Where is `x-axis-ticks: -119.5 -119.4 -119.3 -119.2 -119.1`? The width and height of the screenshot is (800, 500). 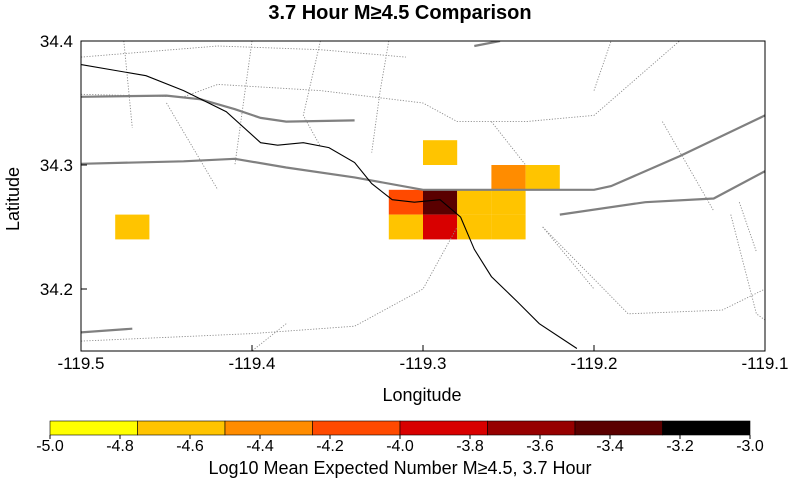 x-axis-ticks: -119.5 -119.4 -119.3 -119.2 -119.1 is located at coordinates (423, 359).